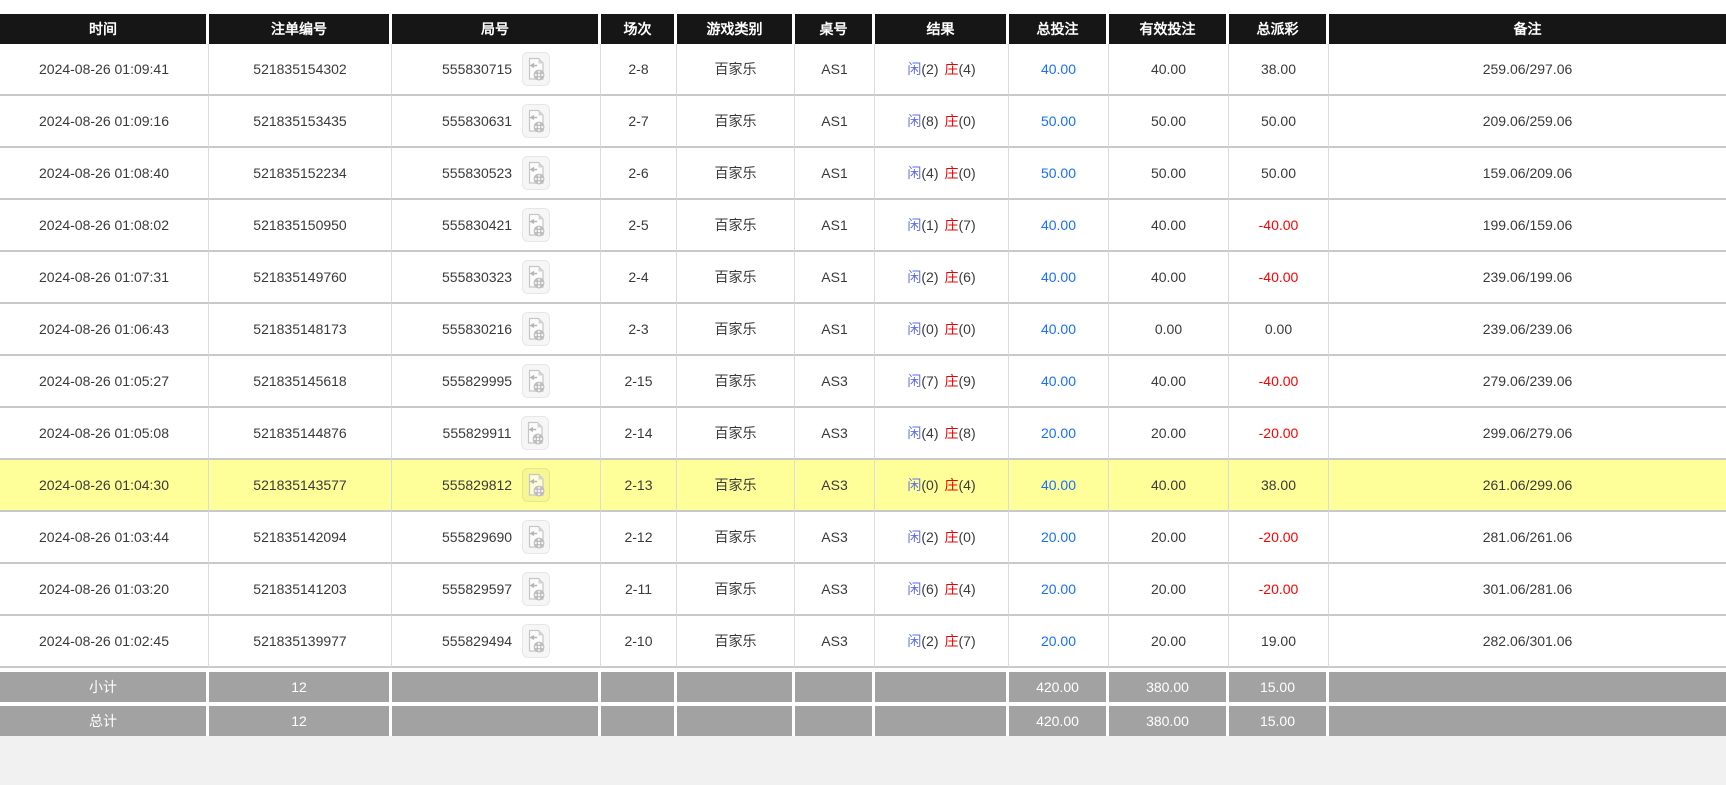 Image resolution: width=1726 pixels, height=785 pixels. I want to click on cell-valid_bet: 40.00, so click(1169, 226).